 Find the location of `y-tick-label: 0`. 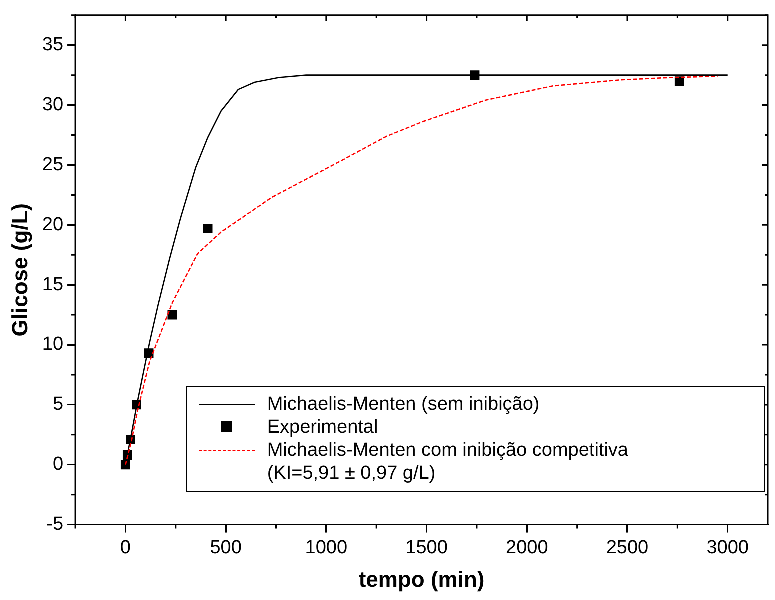

y-tick-label: 0 is located at coordinates (58, 465).